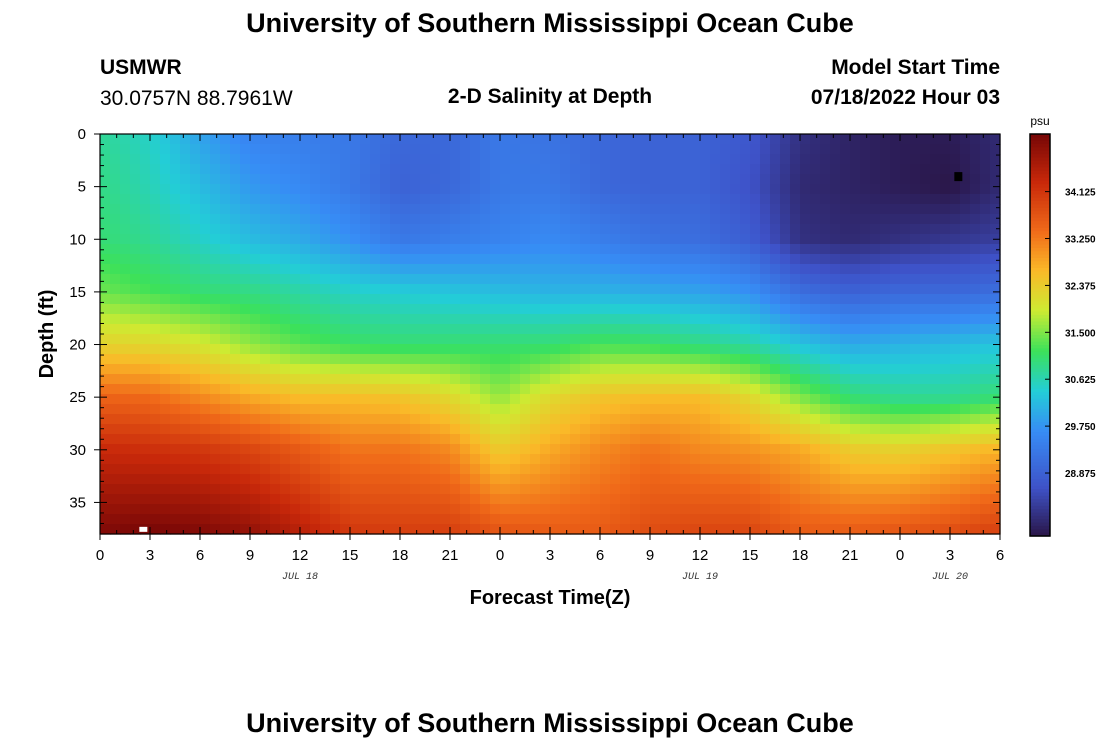 This screenshot has height=750, width=1100. I want to click on y-tick-label: 20, so click(77, 345).